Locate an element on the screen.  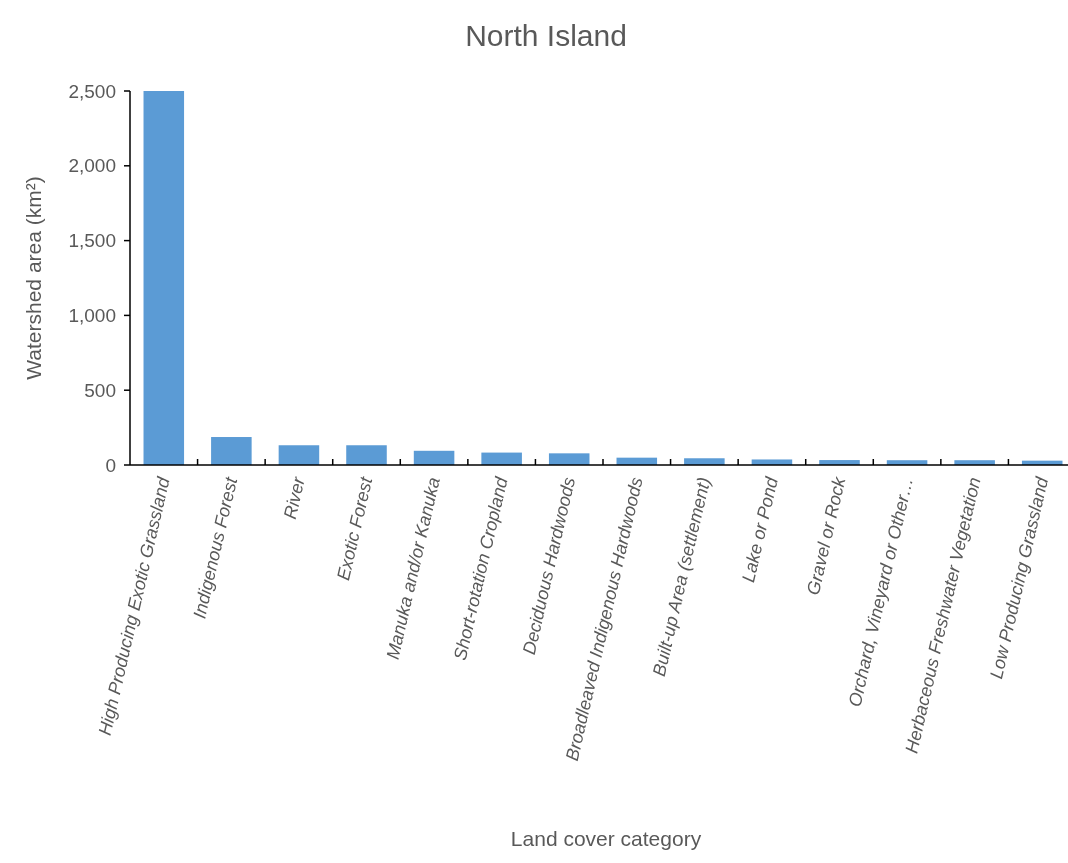
y-tick-label: 2,500 is located at coordinates (92, 91).